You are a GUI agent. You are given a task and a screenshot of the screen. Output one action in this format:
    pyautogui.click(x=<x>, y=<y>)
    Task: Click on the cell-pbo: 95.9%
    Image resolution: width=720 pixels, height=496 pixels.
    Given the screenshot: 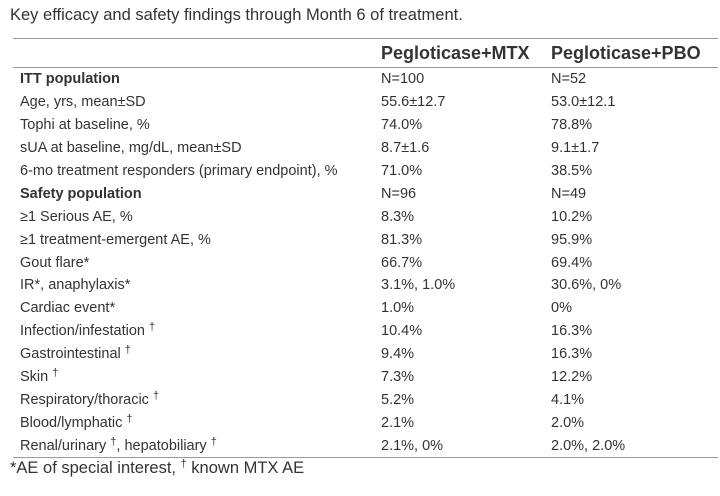 What is the action you would take?
    pyautogui.click(x=572, y=239)
    